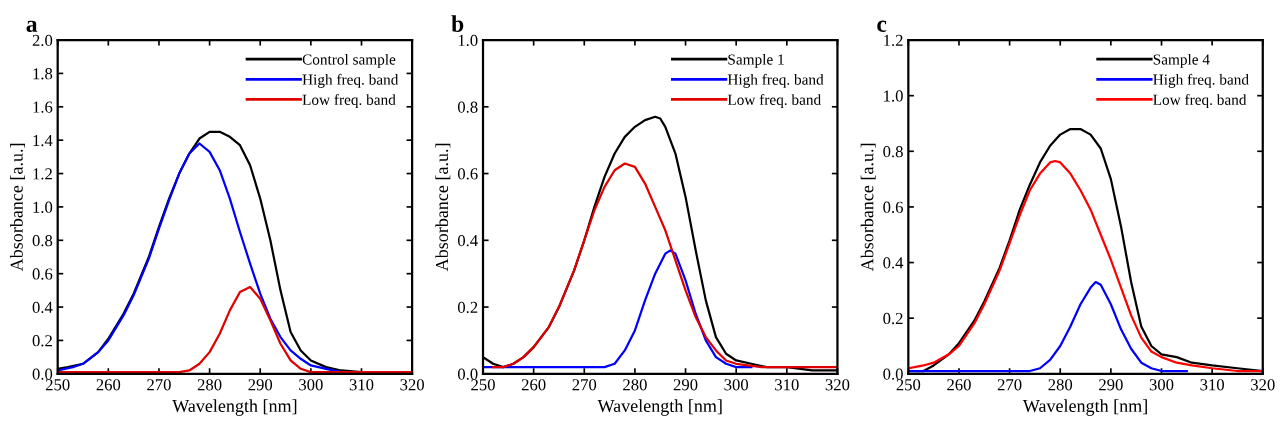 This screenshot has height=445, width=1282. Describe the element at coordinates (42, 40) in the screenshot. I see `y-tick-label: 2.0` at that location.